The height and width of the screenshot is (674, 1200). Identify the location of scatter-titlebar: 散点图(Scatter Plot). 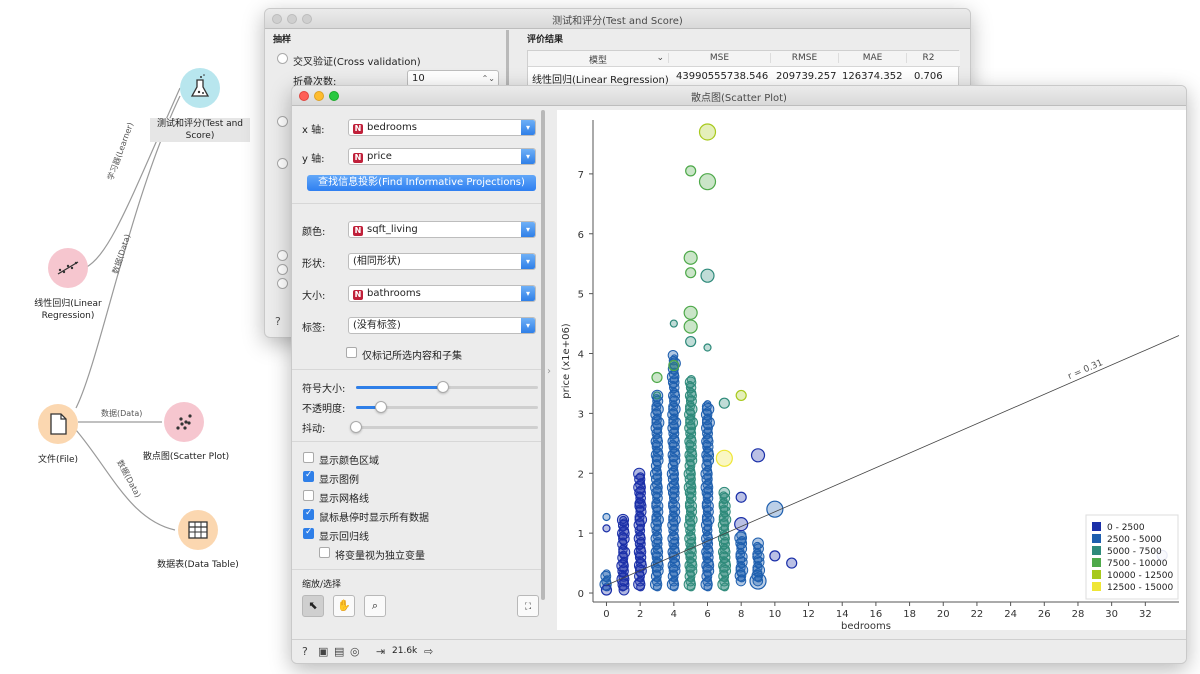
(739, 96).